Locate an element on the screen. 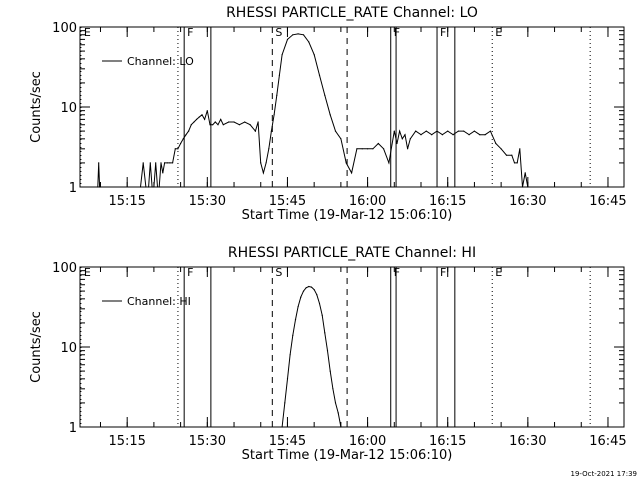 The width and height of the screenshot is (640, 480). legend-entry: Channel: LO is located at coordinates (160, 61).